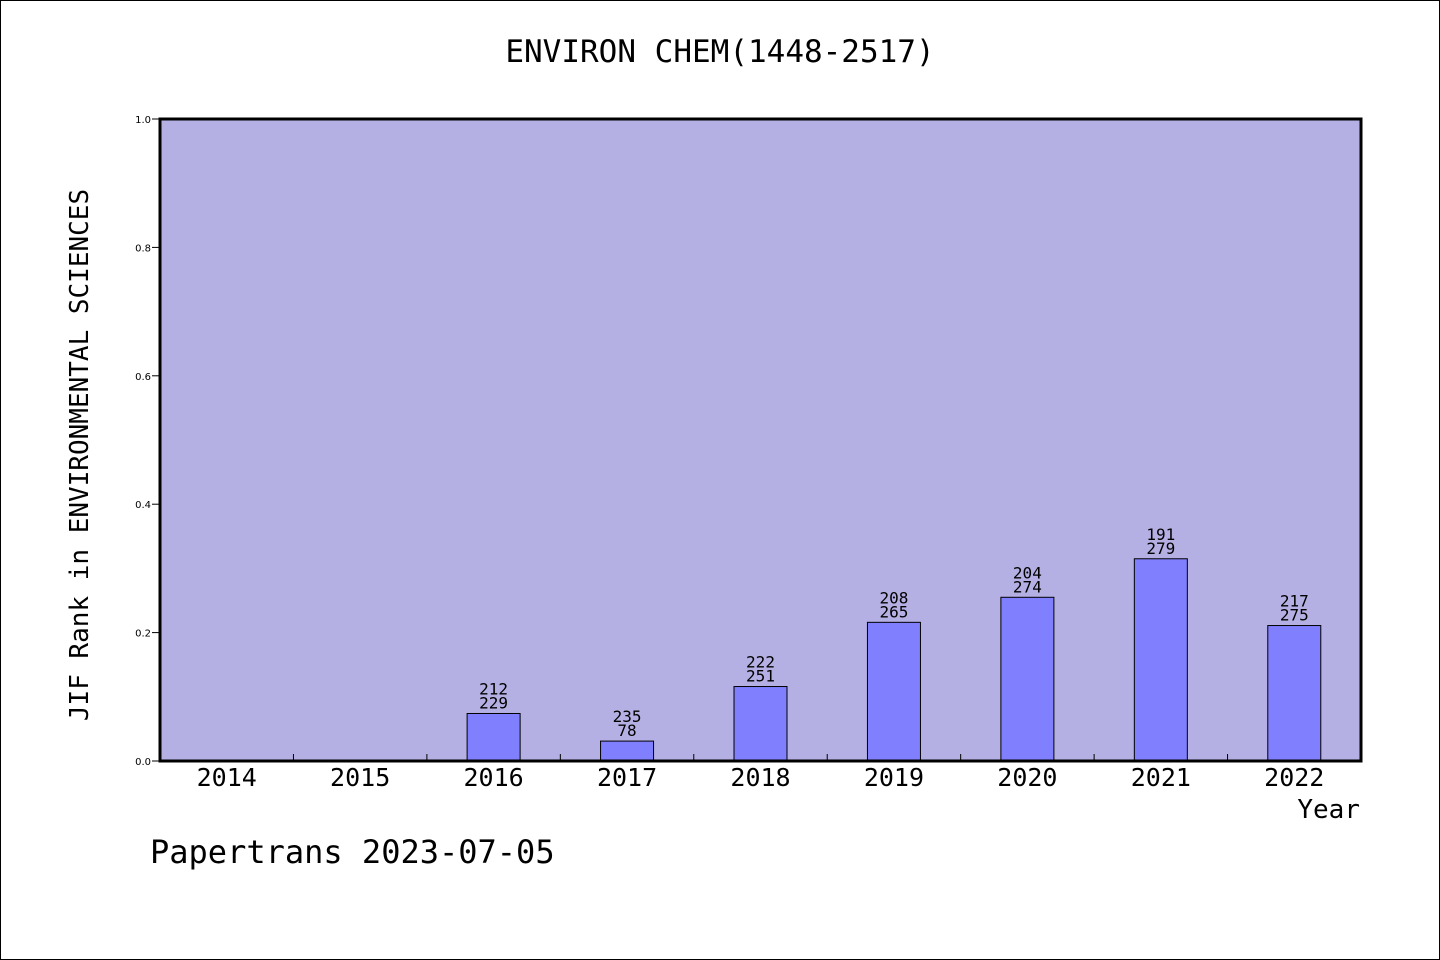 This screenshot has width=1440, height=960. What do you see at coordinates (893, 691) in the screenshot?
I see `bar-2019` at bounding box center [893, 691].